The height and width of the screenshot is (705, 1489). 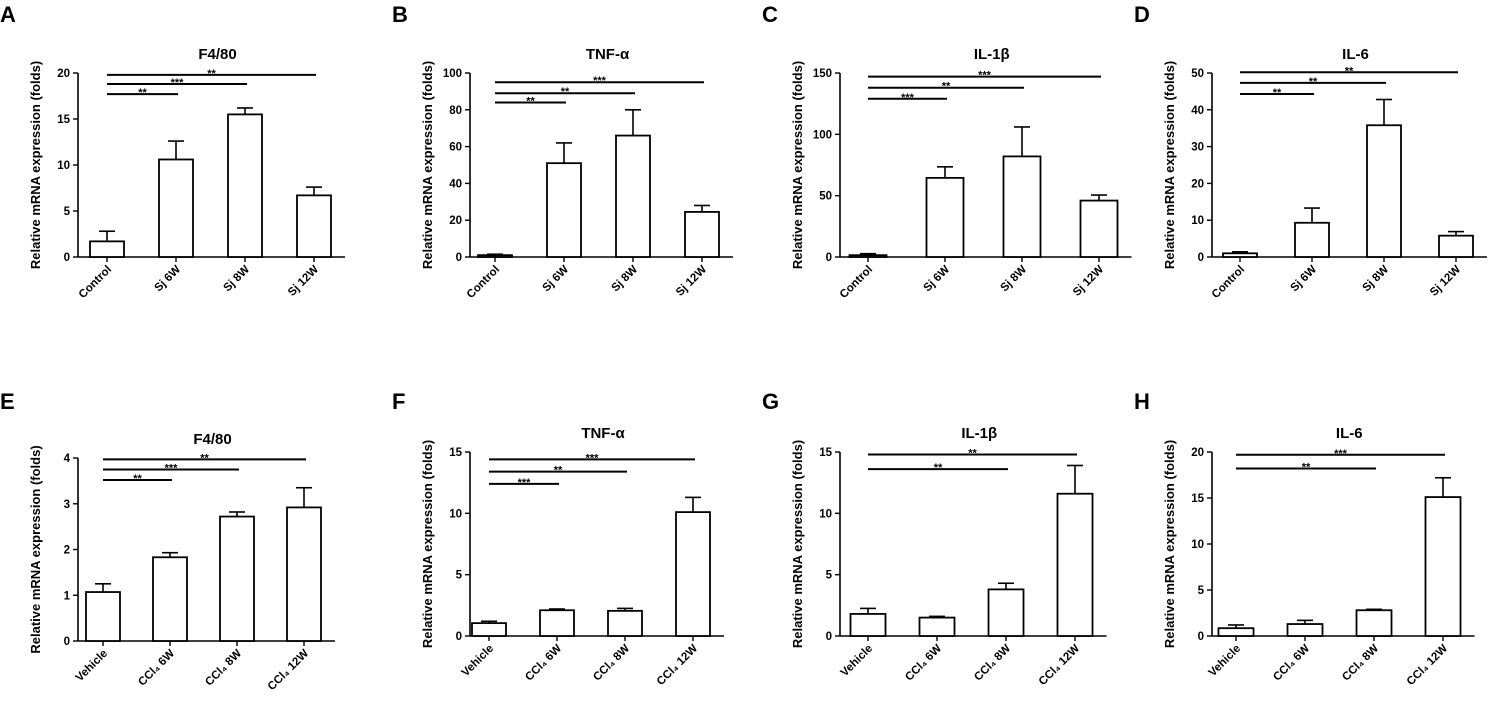 What do you see at coordinates (455, 111) in the screenshot?
I see `y-tick-label-b-4: 80` at bounding box center [455, 111].